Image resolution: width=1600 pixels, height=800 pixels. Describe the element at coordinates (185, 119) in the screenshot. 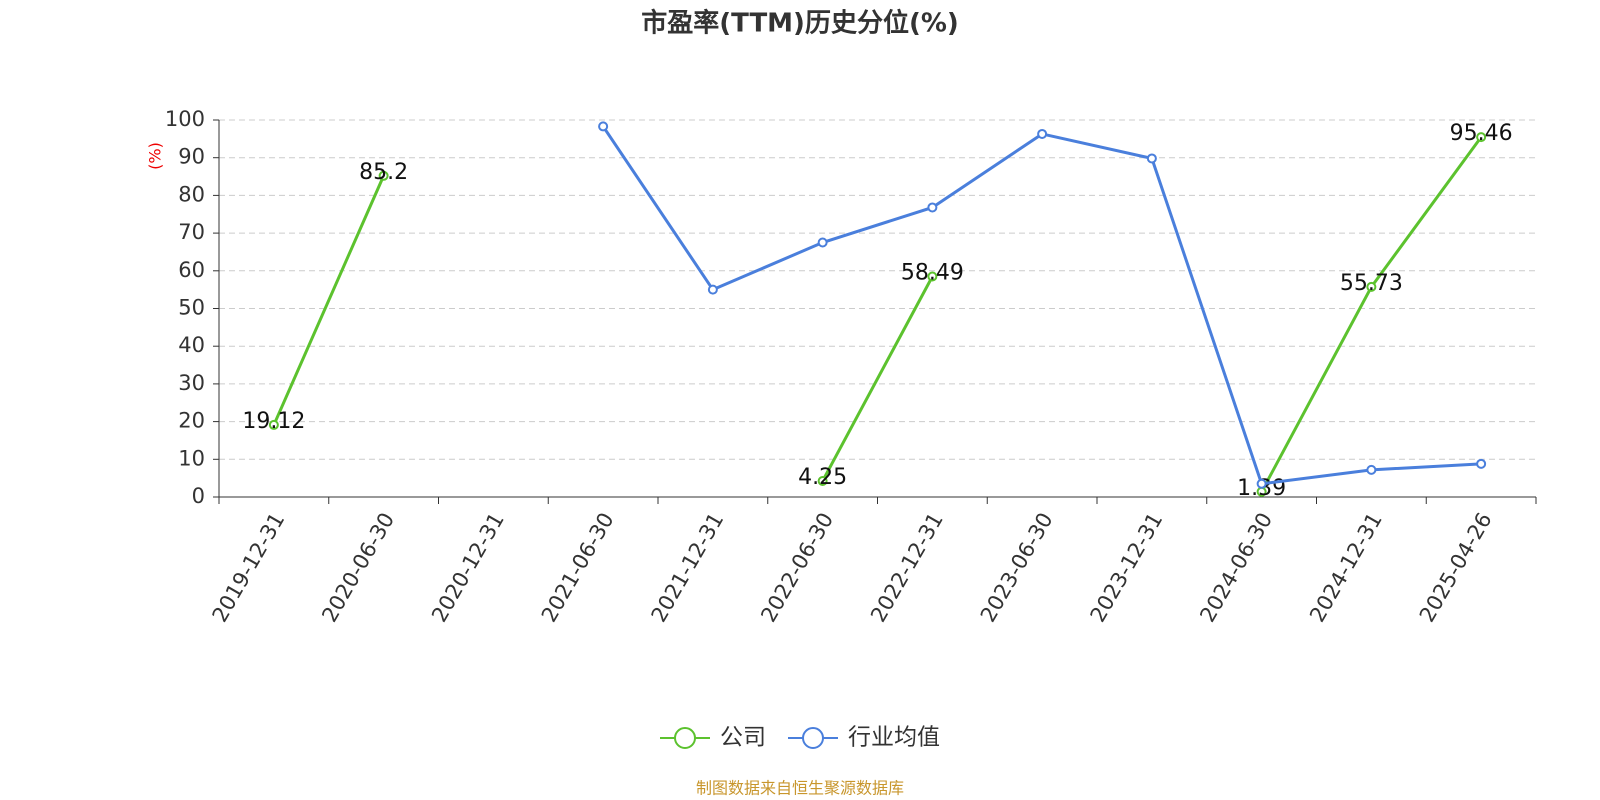

I see `y-tick-label: 100` at that location.